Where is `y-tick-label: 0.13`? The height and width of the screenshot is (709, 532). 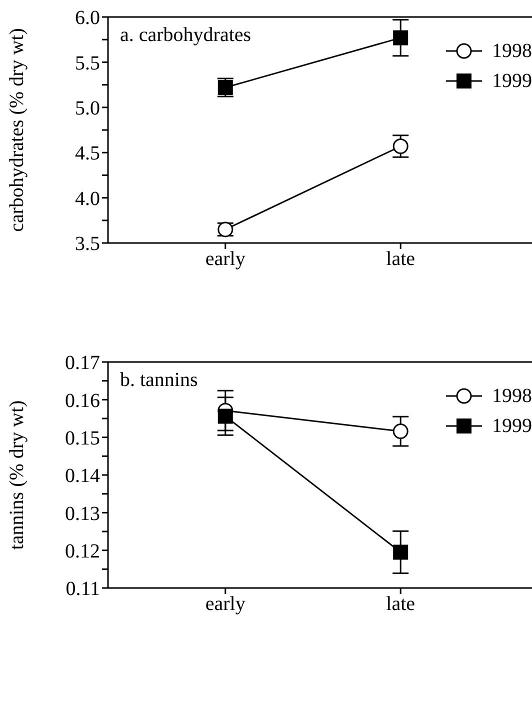
y-tick-label: 0.13 is located at coordinates (82, 513).